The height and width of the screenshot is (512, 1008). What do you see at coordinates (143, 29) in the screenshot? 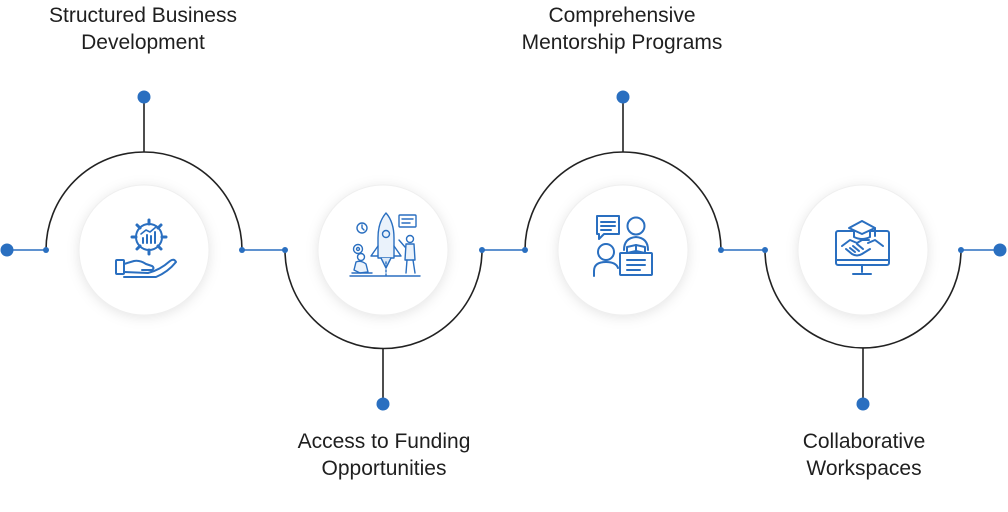
I see `step-1-title: Structured Business Development` at bounding box center [143, 29].